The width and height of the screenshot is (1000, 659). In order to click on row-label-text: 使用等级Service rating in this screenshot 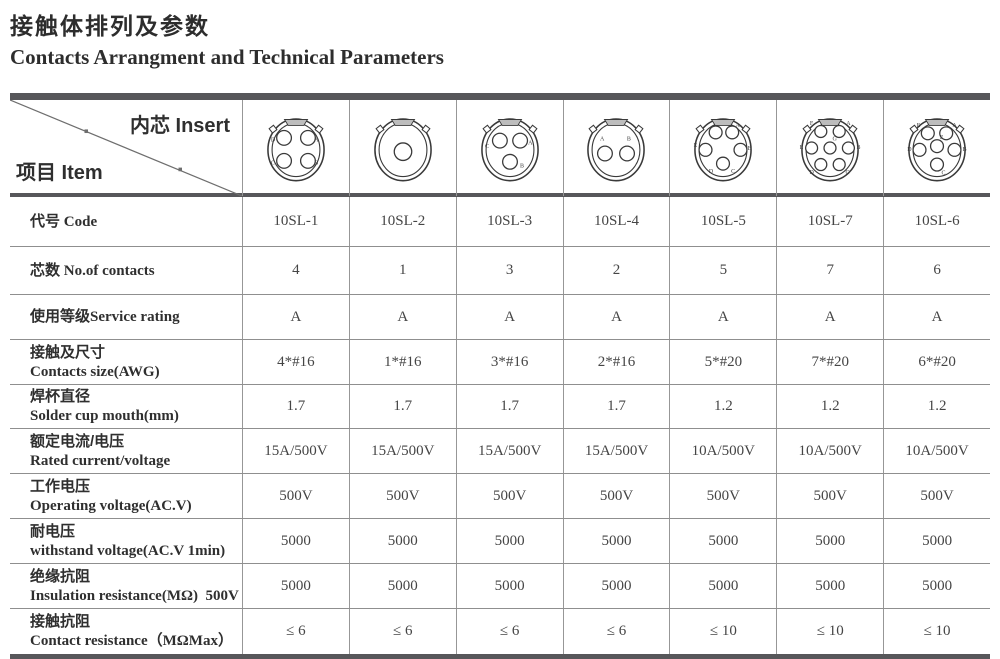, I will do `click(136, 317)`.